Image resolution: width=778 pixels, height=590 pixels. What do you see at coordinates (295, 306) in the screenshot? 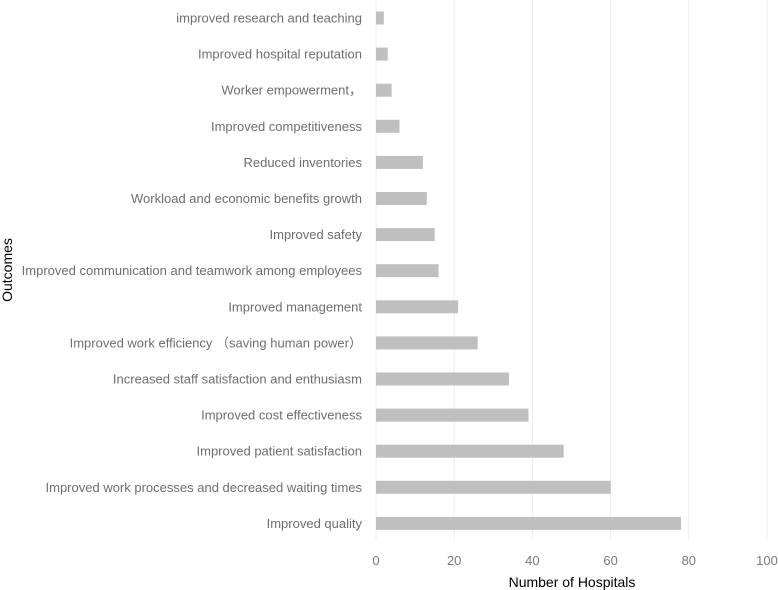
I see `category-label: Improved management` at bounding box center [295, 306].